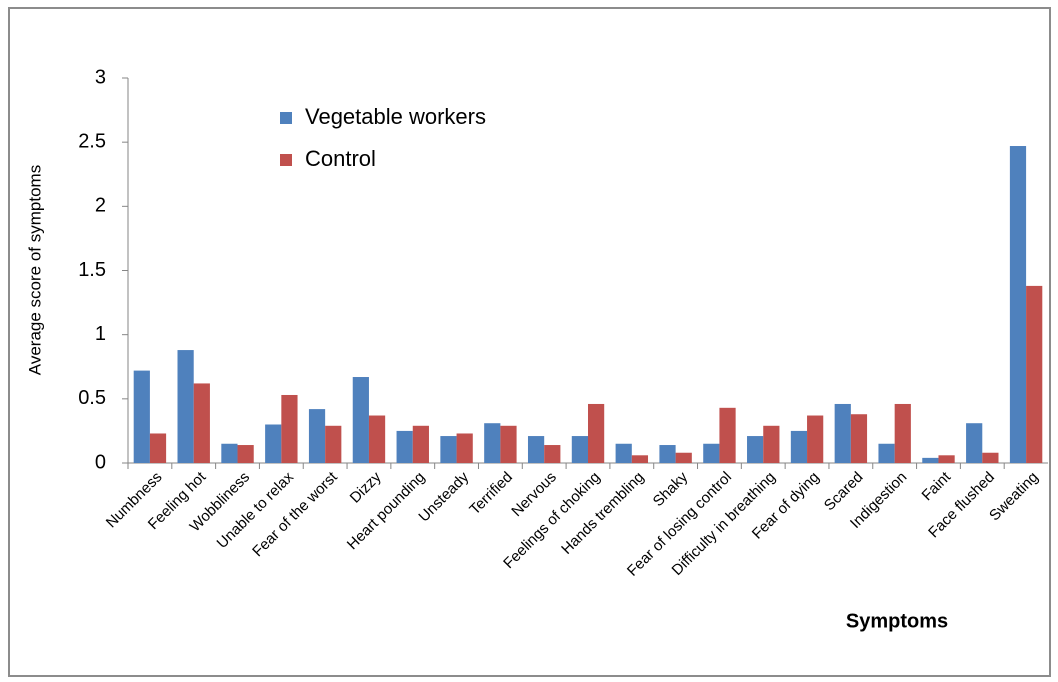 This screenshot has width=1058, height=682. I want to click on y-tick-label: 0, so click(100, 462).